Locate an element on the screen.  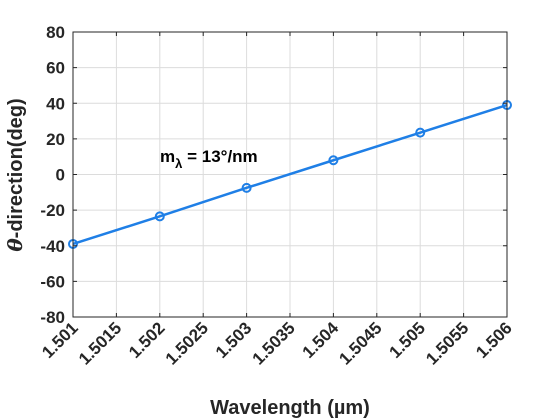
y-axis-title-text: -direction(deg) is located at coordinates (16, 168).